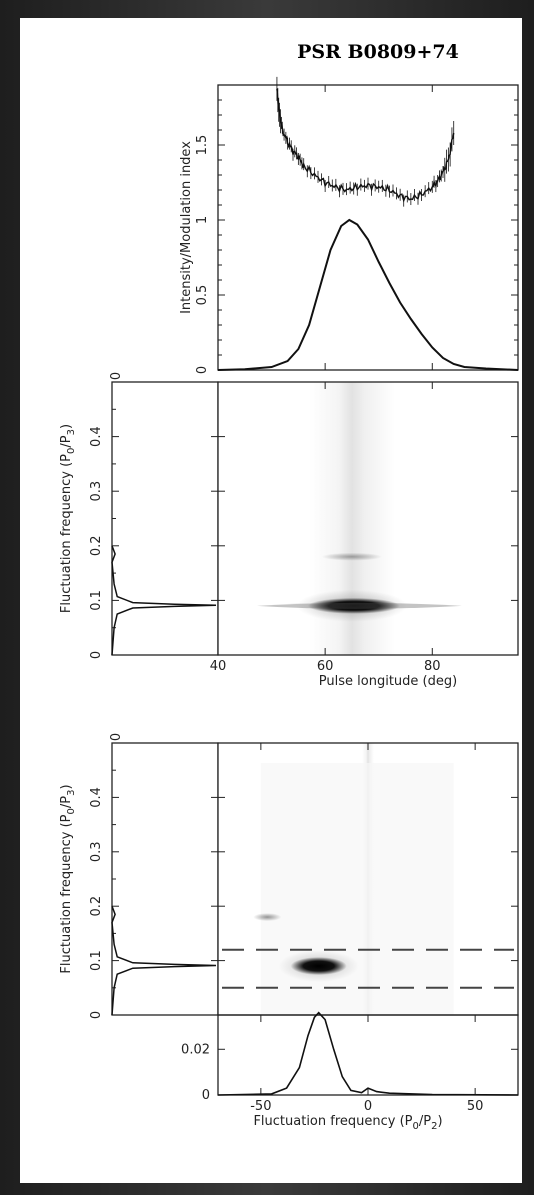  What do you see at coordinates (318, 966) in the screenshot?
I see `s2dfs-main-feature` at bounding box center [318, 966].